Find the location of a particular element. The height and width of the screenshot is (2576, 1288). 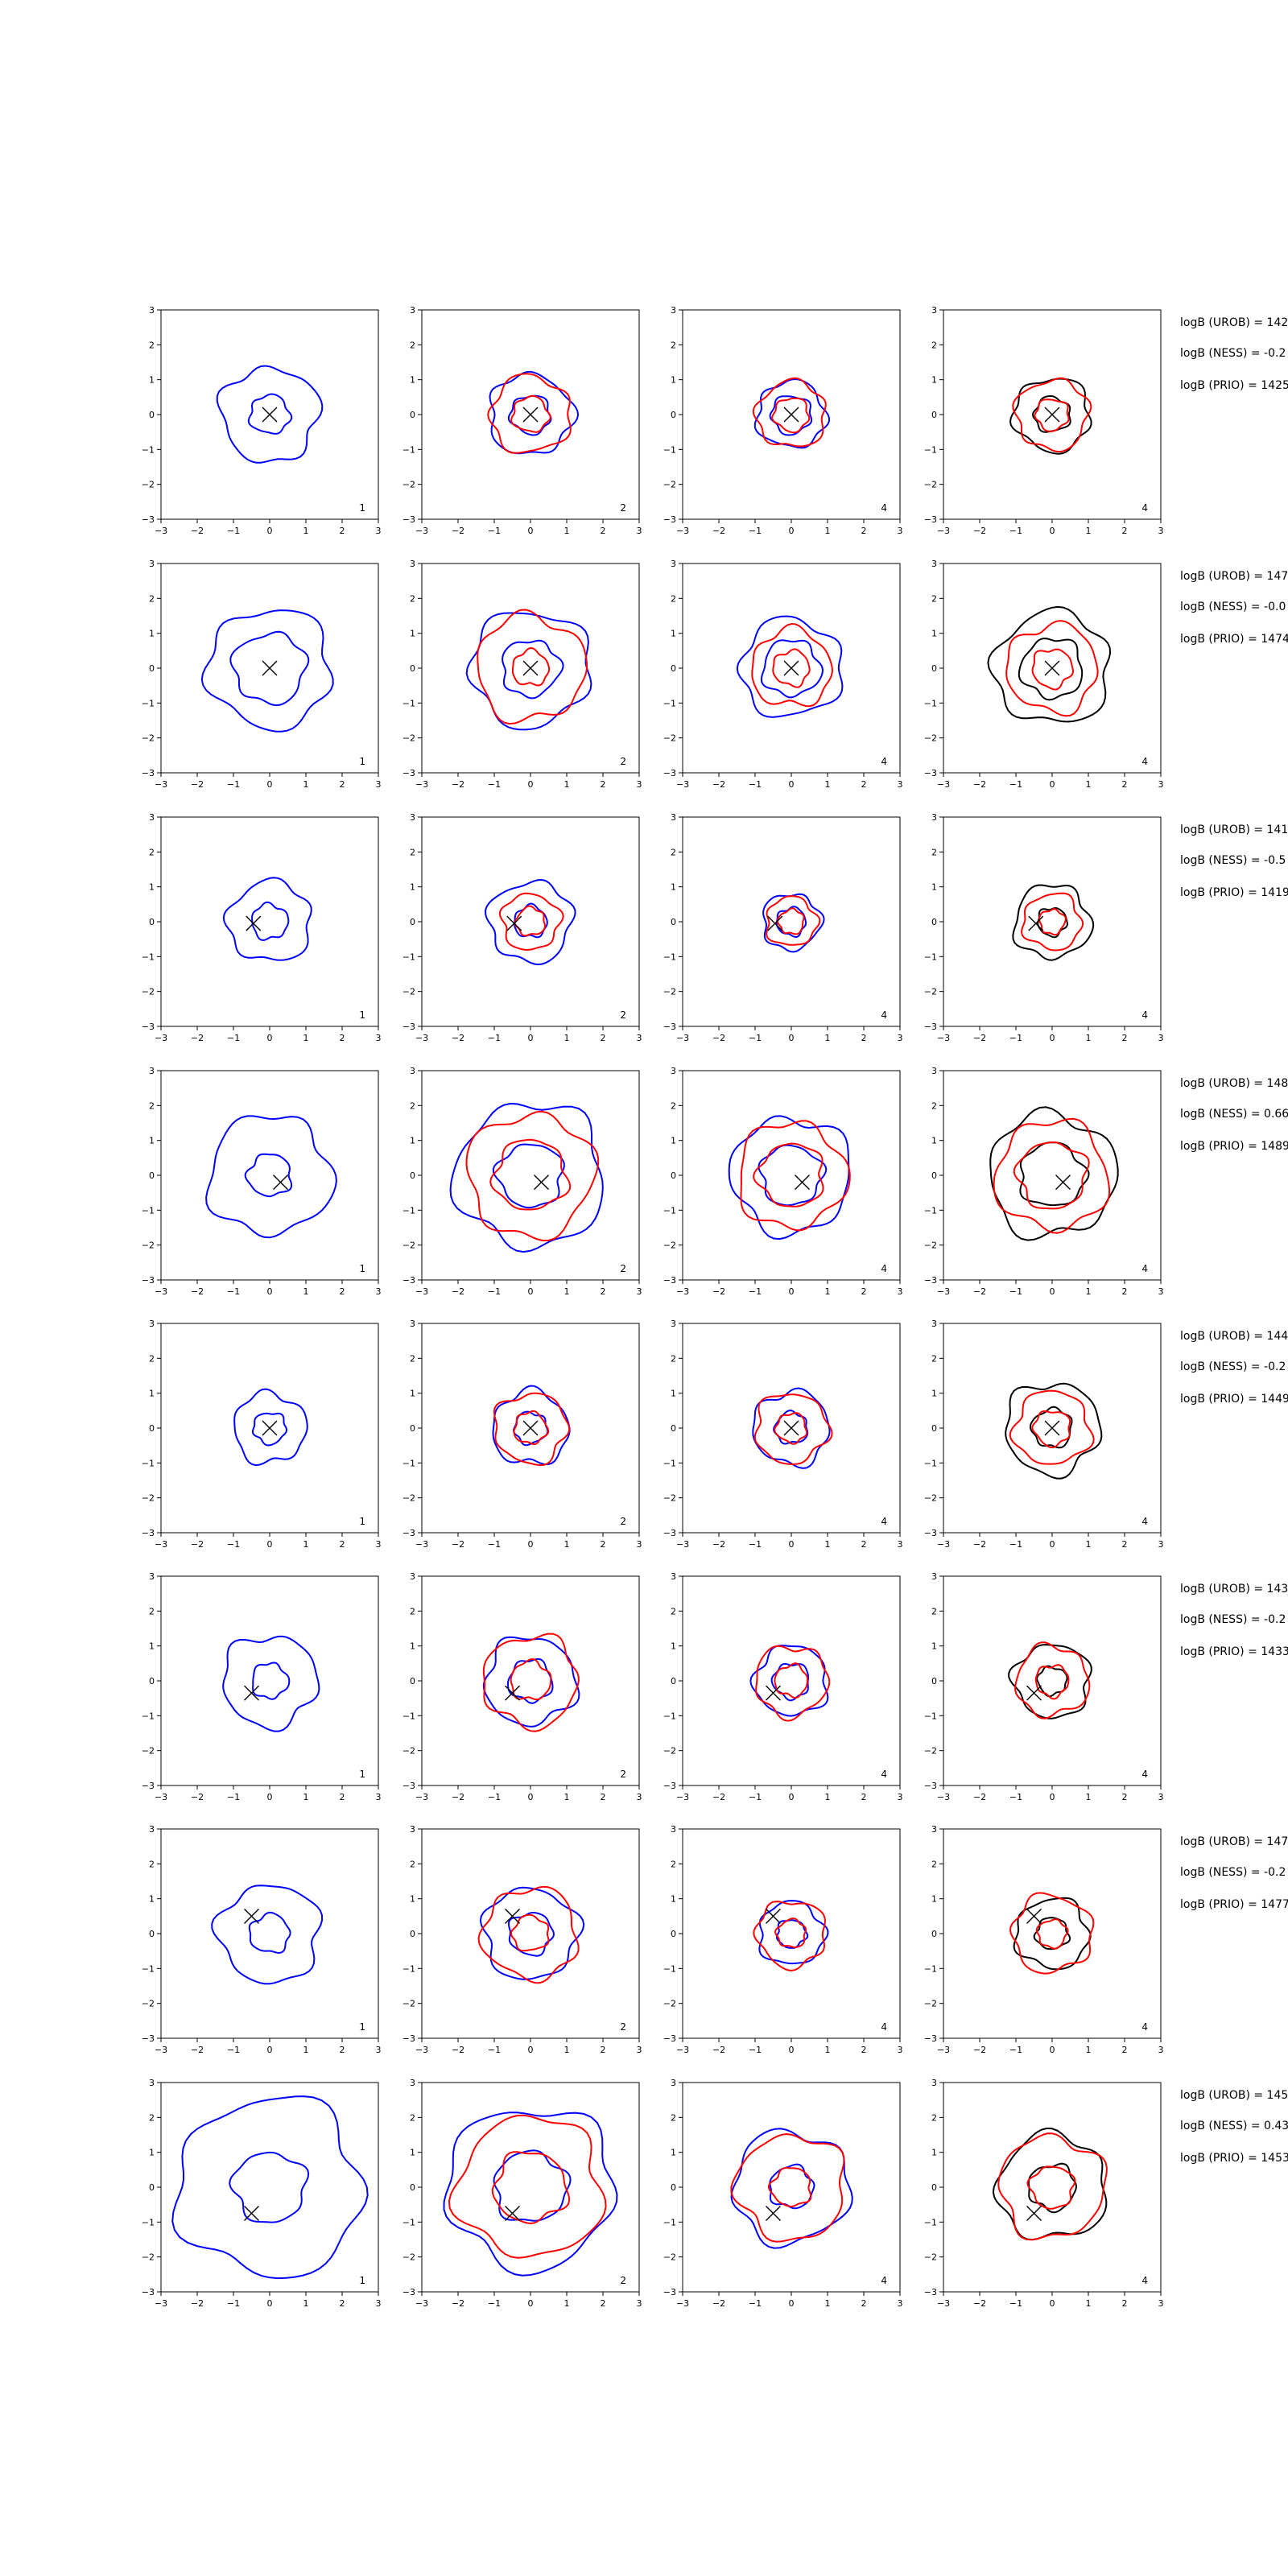

panel-r7-c2: −3−3 −2 −2 −1 −1 0 0 1 1 2 2 3 3 2 is located at coordinates (522, 1939).